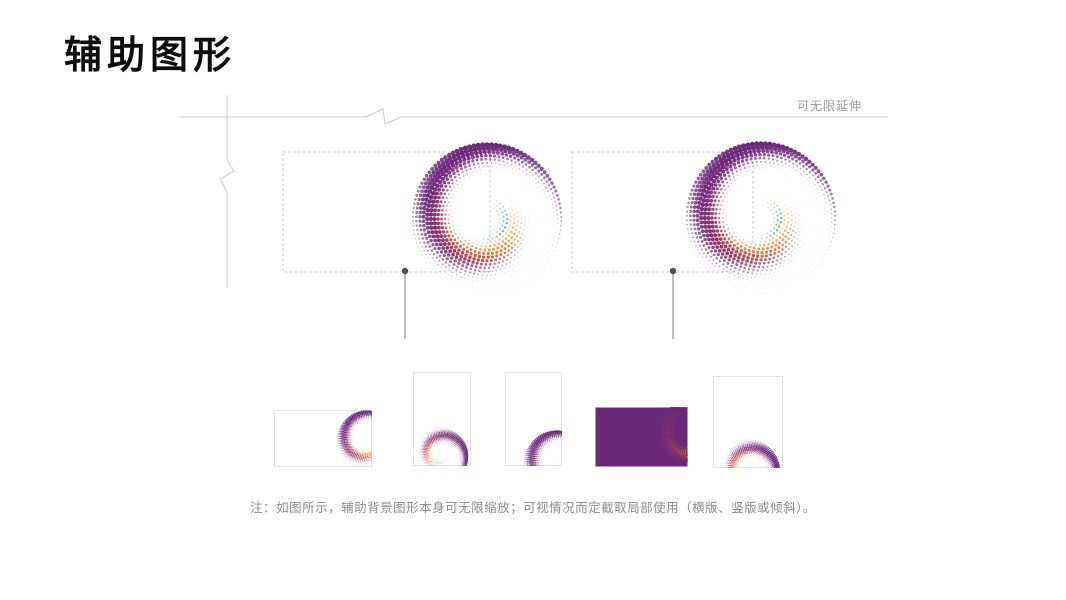 The image size is (1066, 600). Describe the element at coordinates (641, 437) in the screenshot. I see `thumbnail-horizontal-purple` at that location.